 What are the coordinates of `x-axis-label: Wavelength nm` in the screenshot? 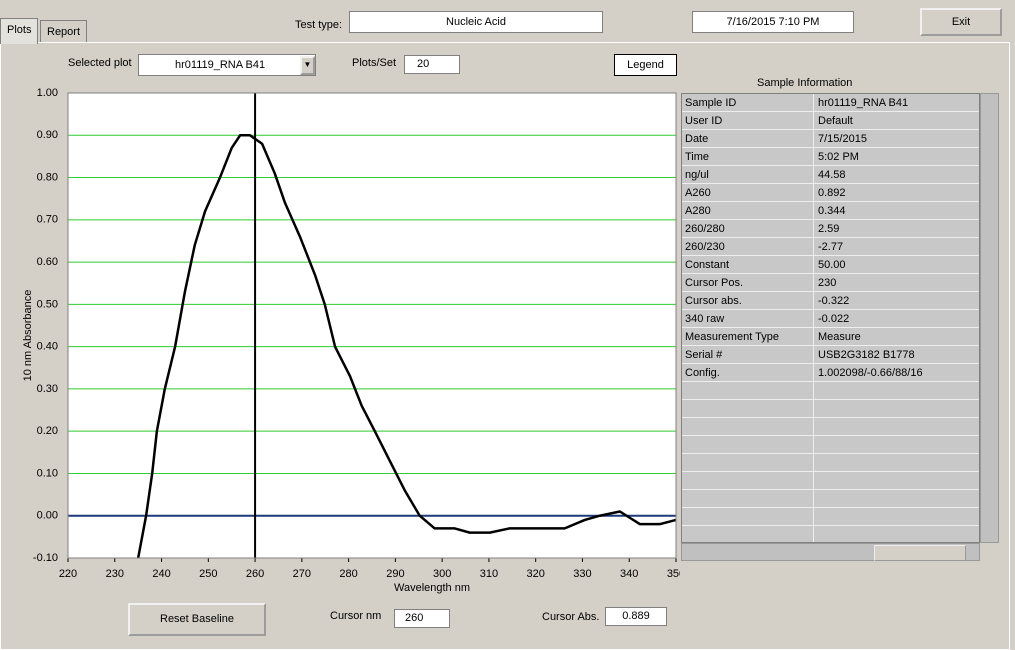 It's located at (432, 588).